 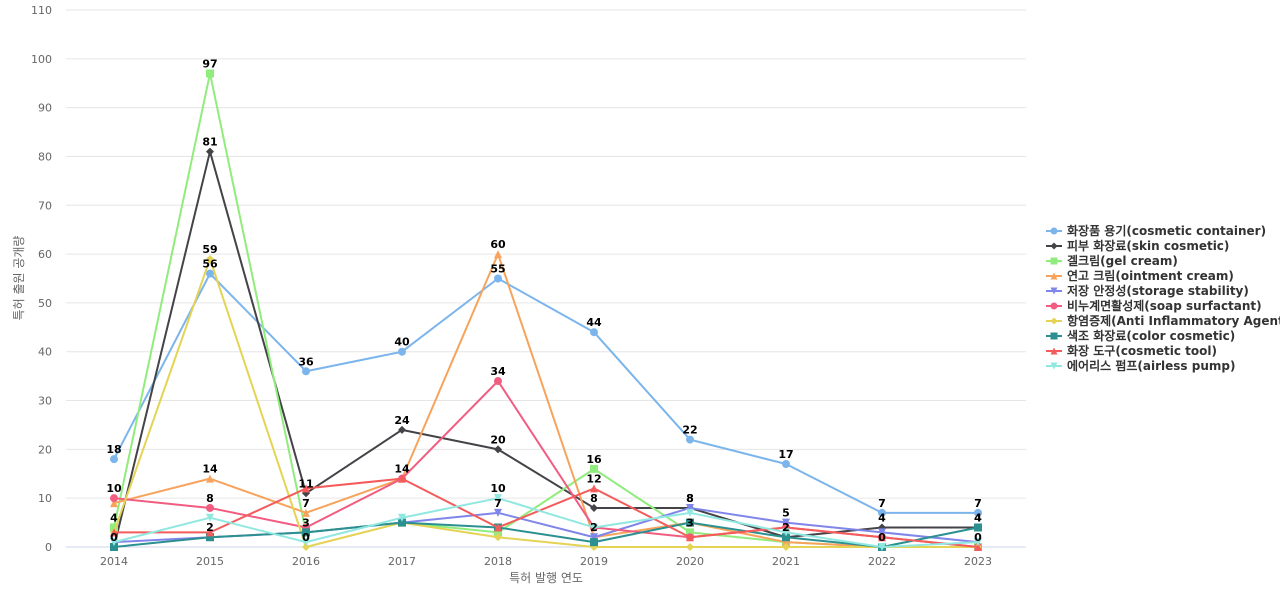 I want to click on legend-label: 화장 도구(cosmetic tool), so click(x=1142, y=350).